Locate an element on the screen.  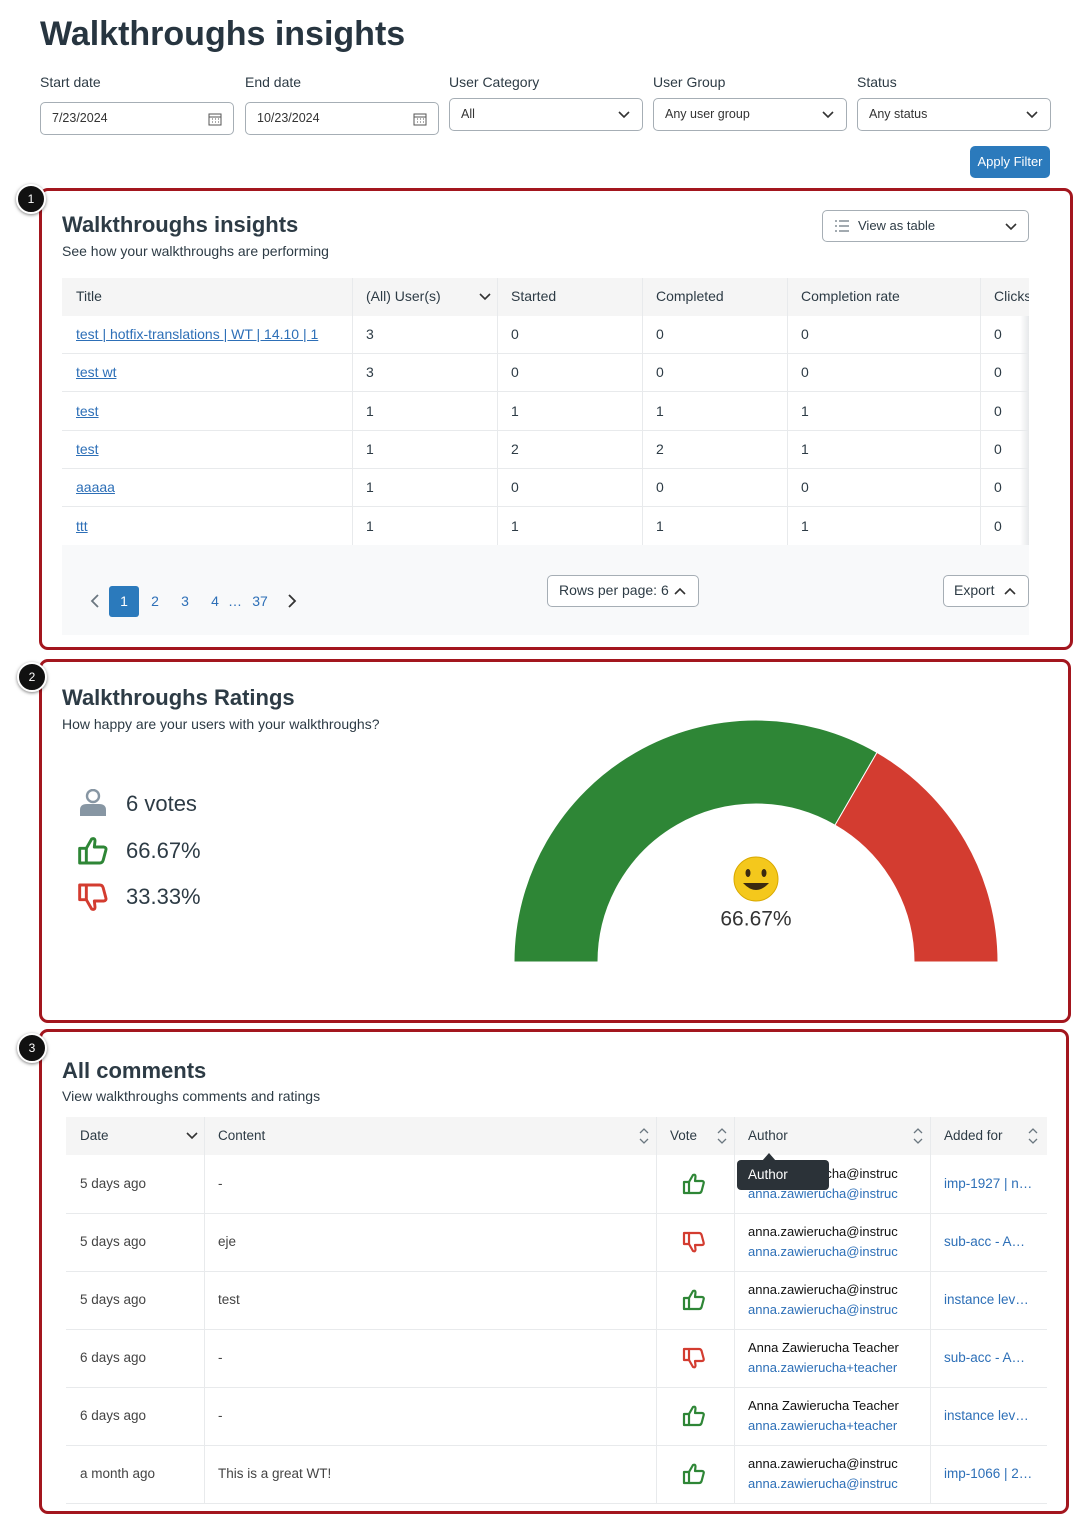
title-link: test wt is located at coordinates (96, 372).